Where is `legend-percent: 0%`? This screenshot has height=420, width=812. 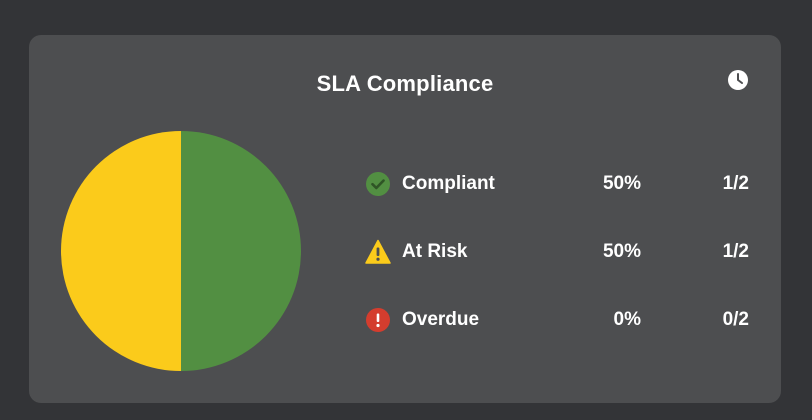
legend-percent: 0% is located at coordinates (627, 319).